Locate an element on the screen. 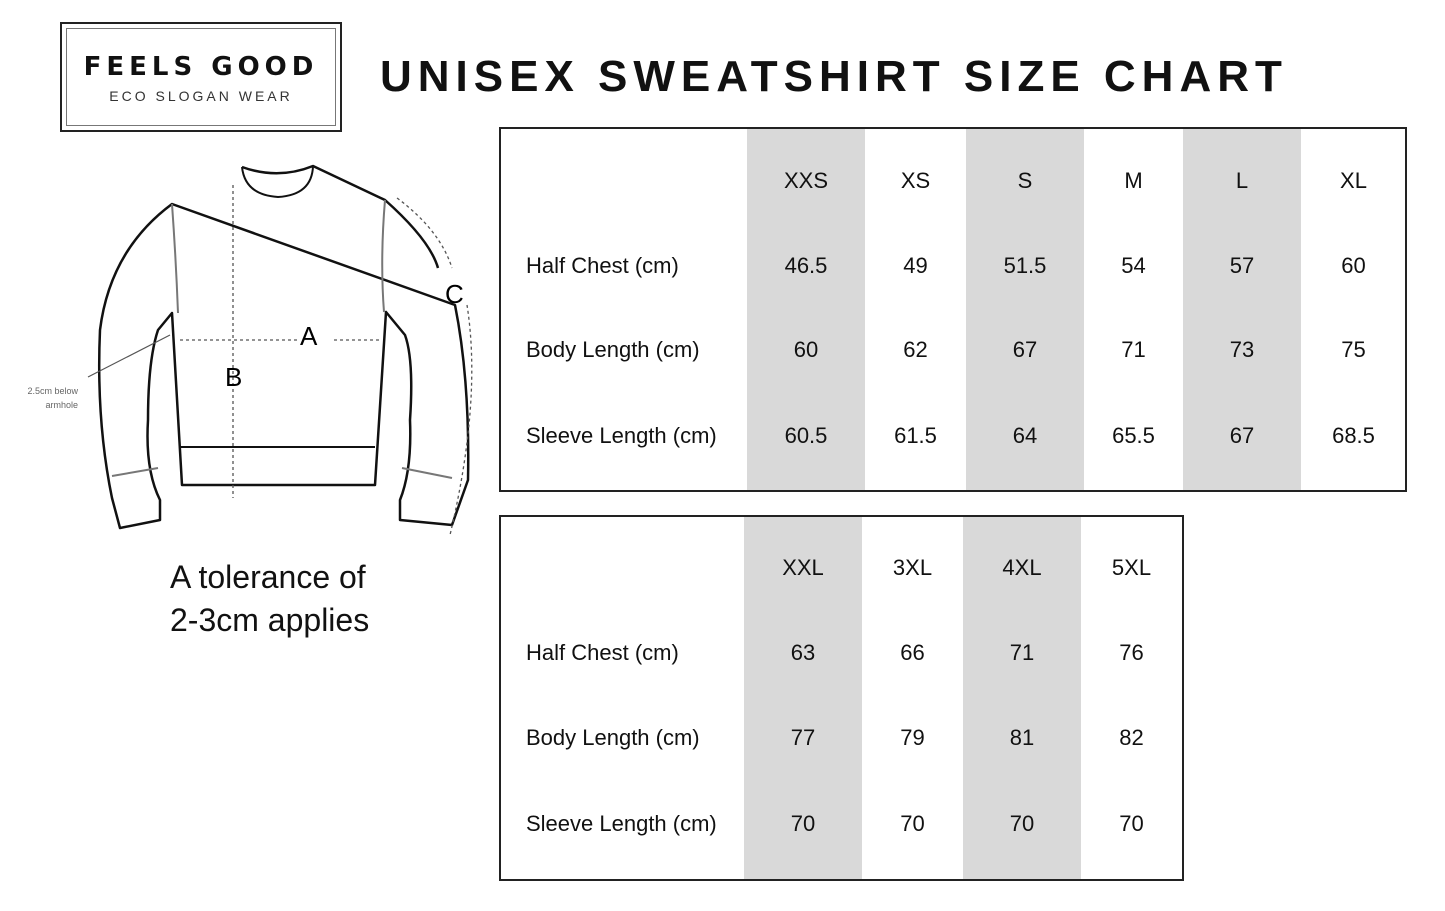 The width and height of the screenshot is (1445, 911). page-title: UNISEX SWEATSHIRT SIZE CHART is located at coordinates (834, 76).